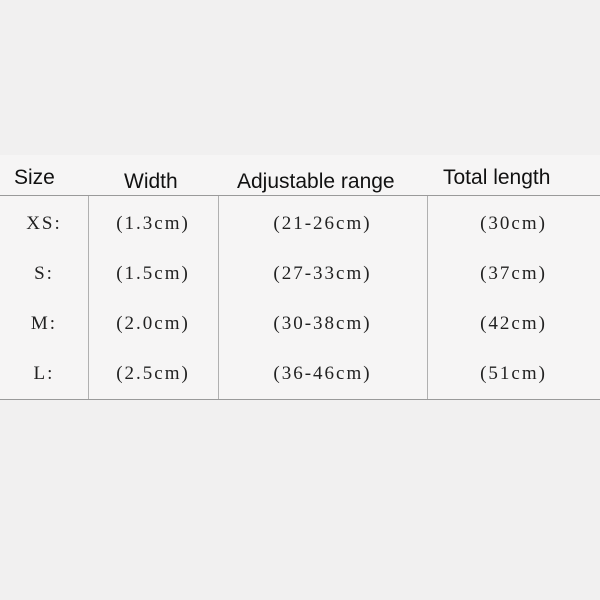 The height and width of the screenshot is (600, 600). I want to click on table-cell: (51cm), so click(513, 373).